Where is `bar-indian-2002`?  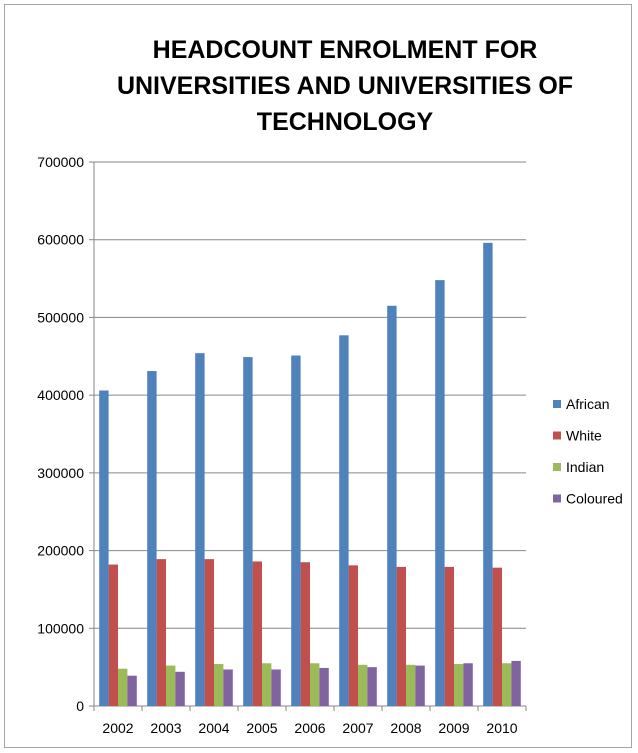
bar-indian-2002 is located at coordinates (123, 687).